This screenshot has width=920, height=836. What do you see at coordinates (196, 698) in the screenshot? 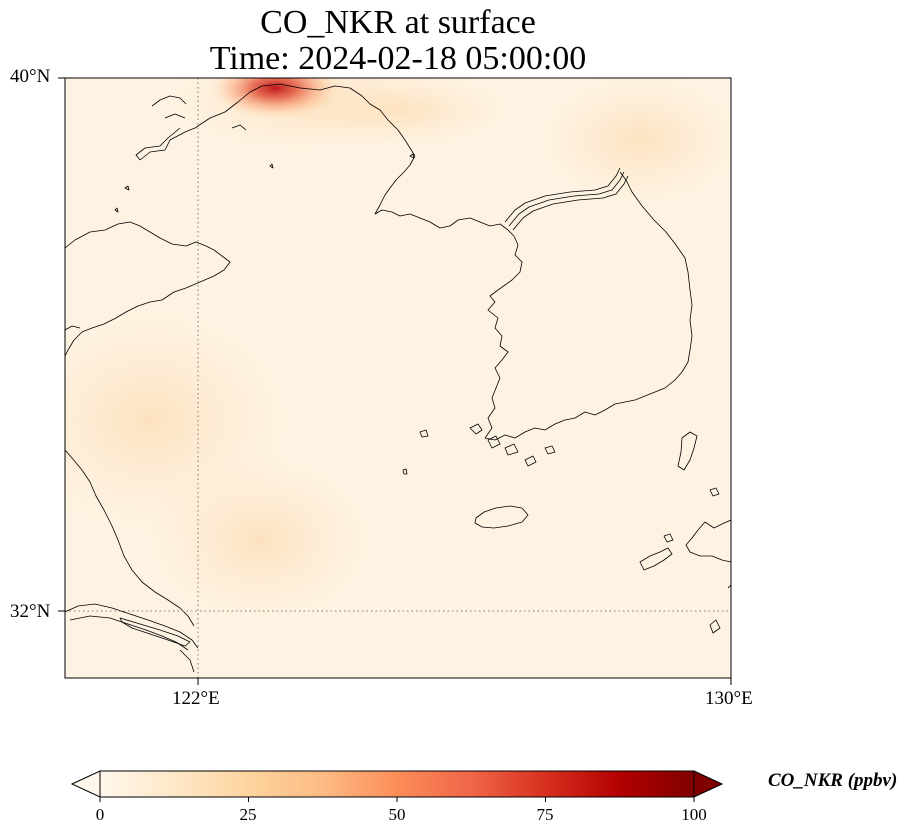
I see `lon-label-122e: 122°E` at bounding box center [196, 698].